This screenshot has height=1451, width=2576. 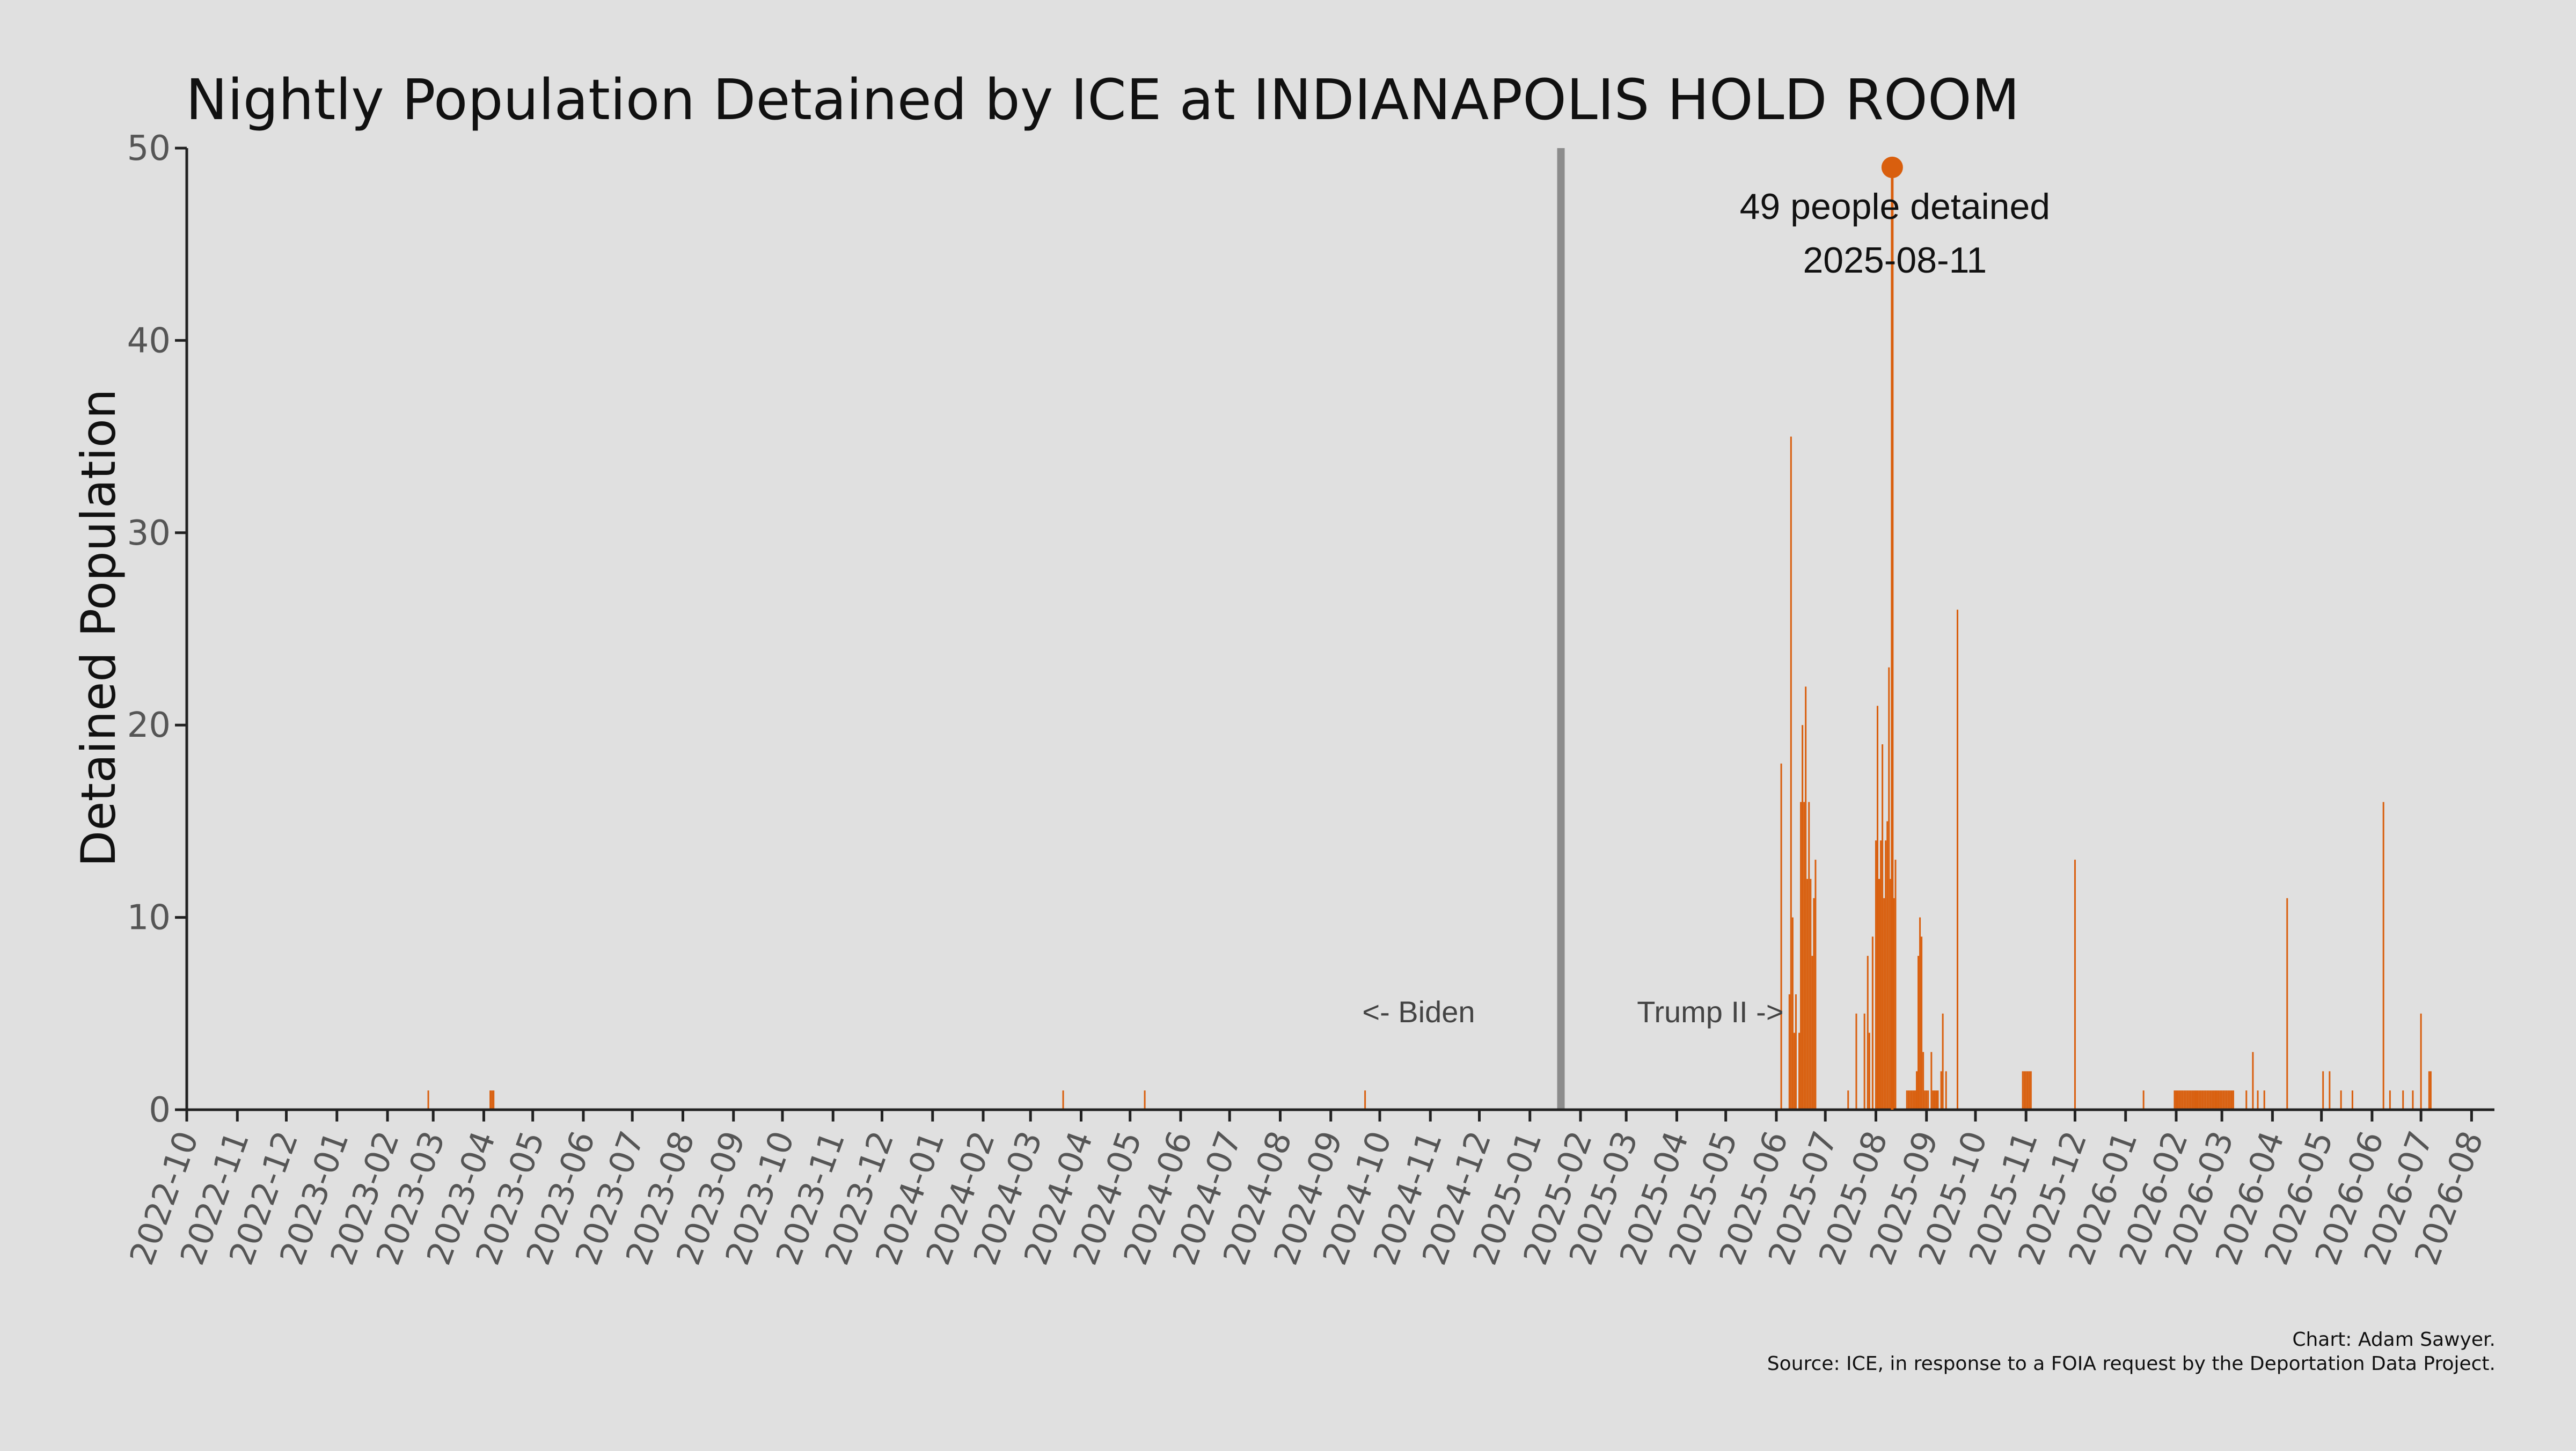 I want to click on y-tick-label: 10, so click(x=149, y=918).